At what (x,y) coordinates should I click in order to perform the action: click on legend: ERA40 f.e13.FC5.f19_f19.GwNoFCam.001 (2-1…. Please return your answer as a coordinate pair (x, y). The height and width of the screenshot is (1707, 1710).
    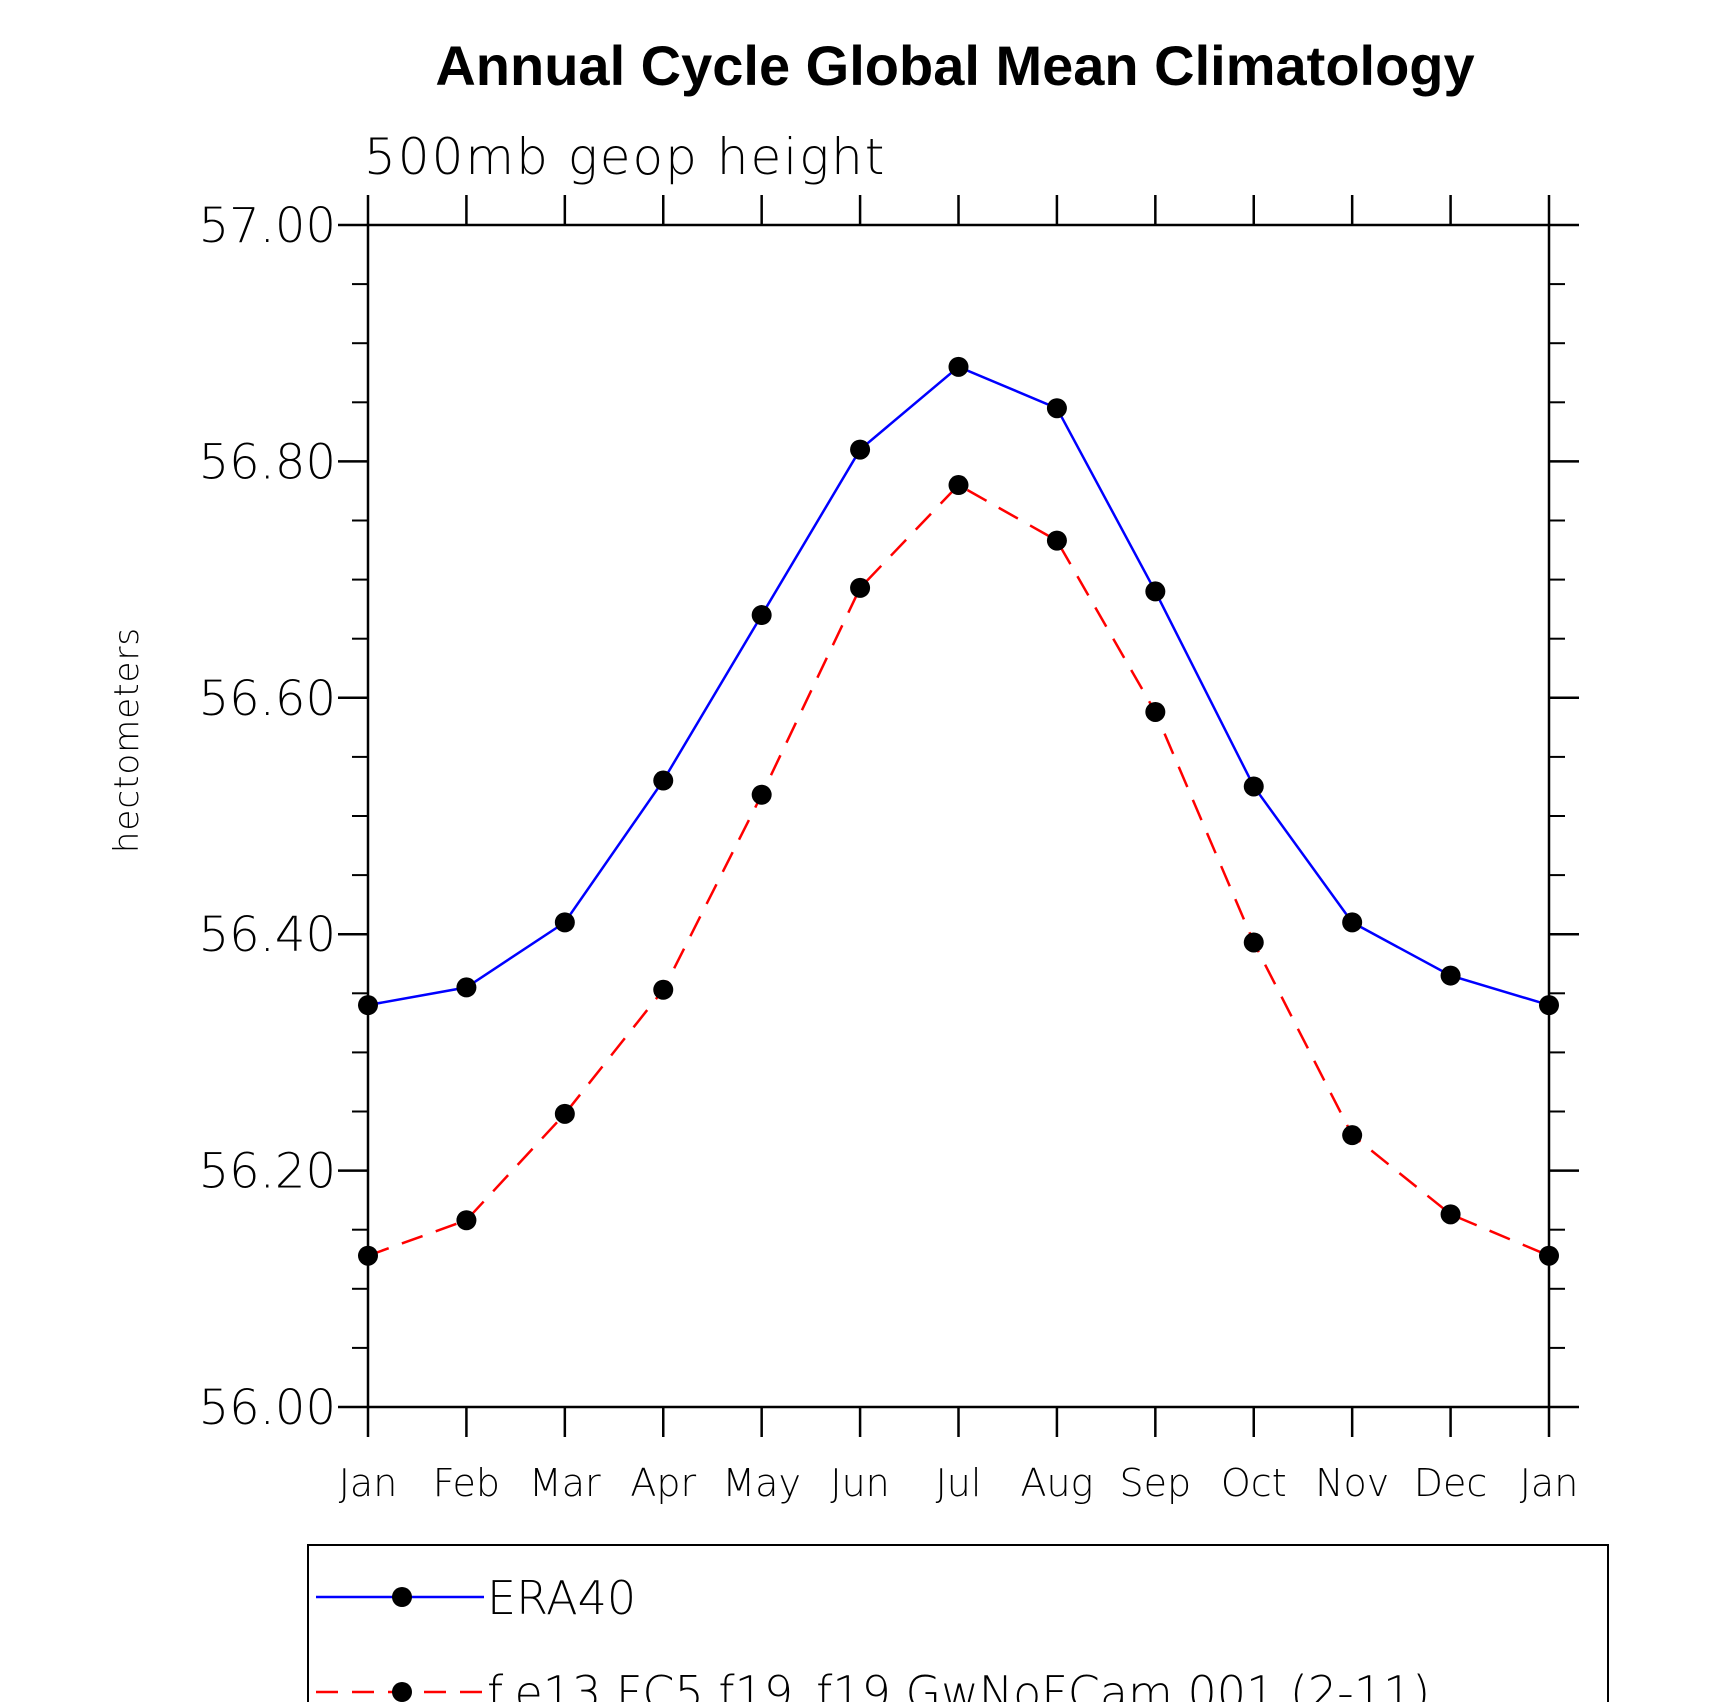
    Looking at the image, I should click on (958, 1625).